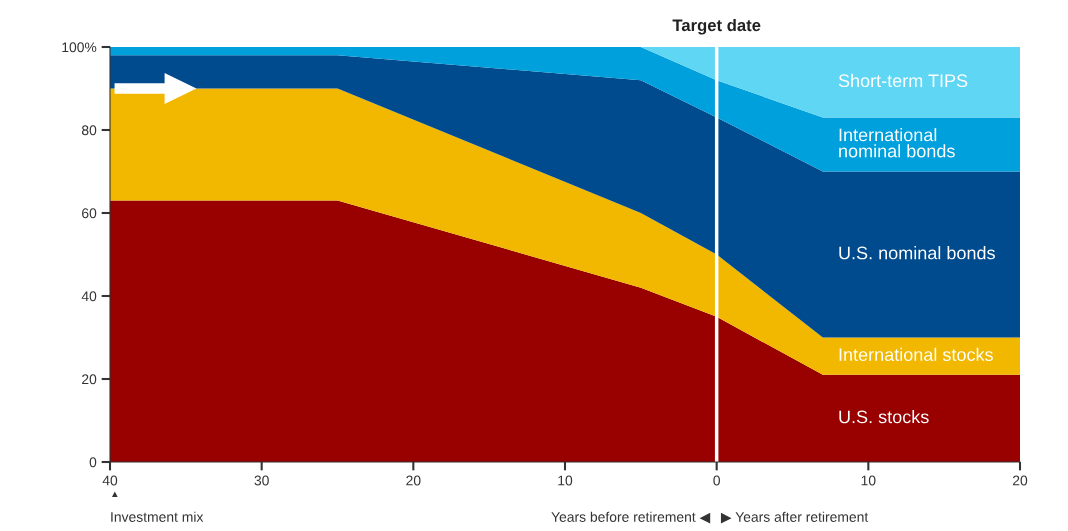 The image size is (1068, 531). What do you see at coordinates (89, 379) in the screenshot?
I see `y-tick-label: 20` at bounding box center [89, 379].